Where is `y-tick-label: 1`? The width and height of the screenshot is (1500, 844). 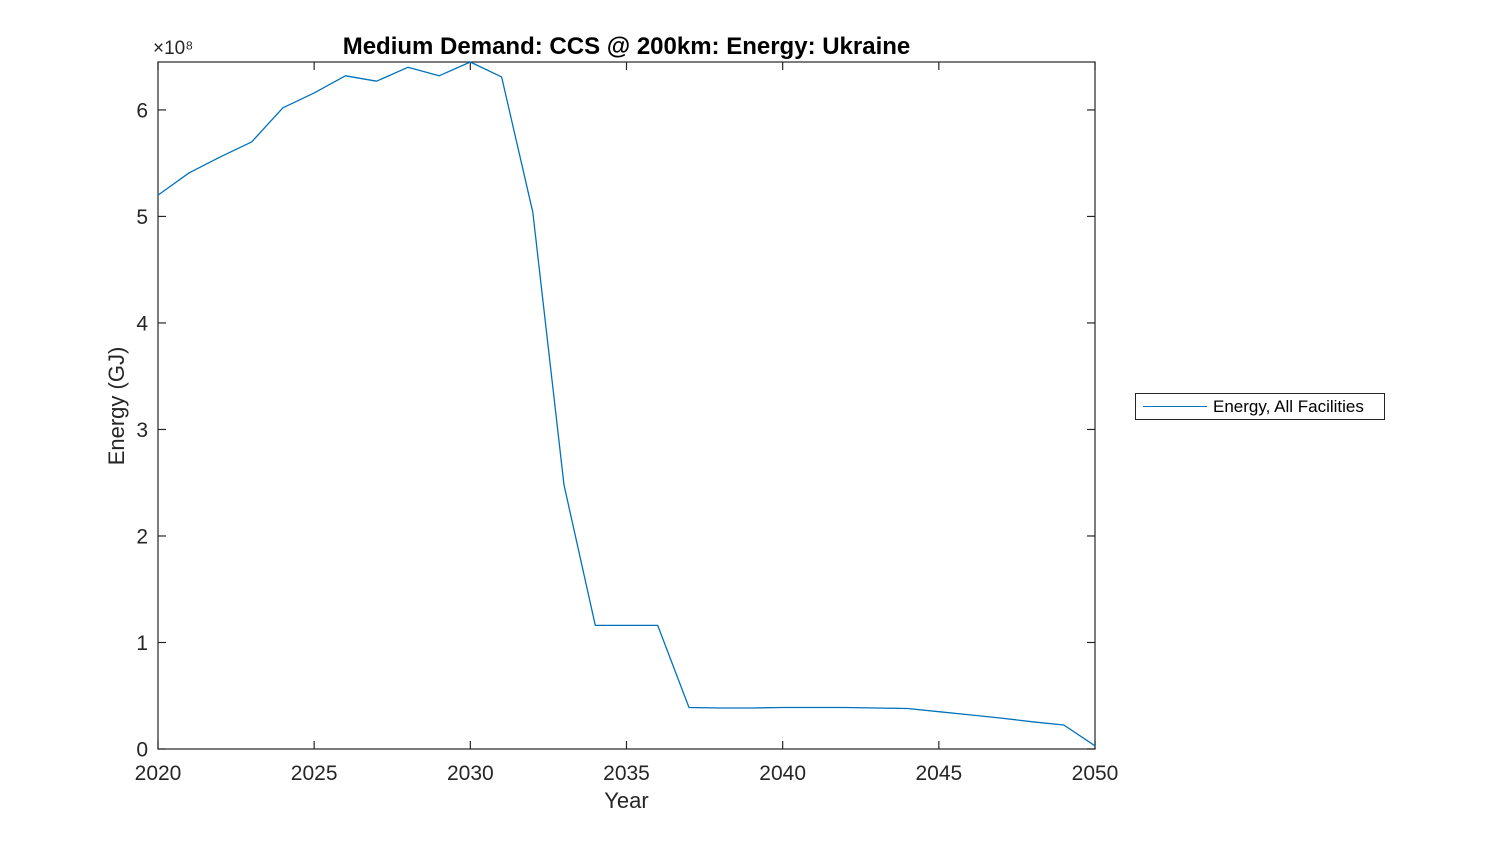 y-tick-label: 1 is located at coordinates (142, 643).